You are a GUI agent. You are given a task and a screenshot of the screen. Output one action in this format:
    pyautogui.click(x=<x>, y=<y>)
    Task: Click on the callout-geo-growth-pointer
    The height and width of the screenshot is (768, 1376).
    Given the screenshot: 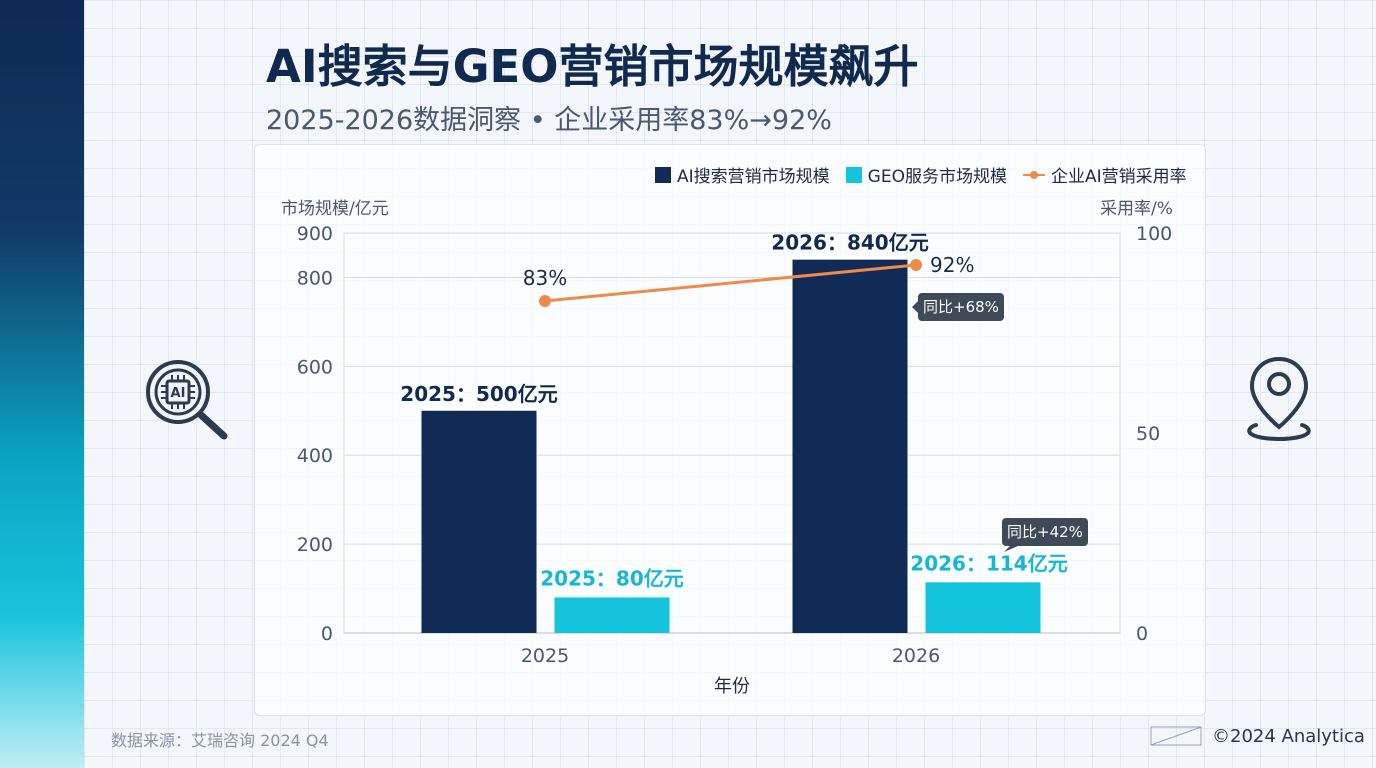 What is the action you would take?
    pyautogui.click(x=1011, y=549)
    